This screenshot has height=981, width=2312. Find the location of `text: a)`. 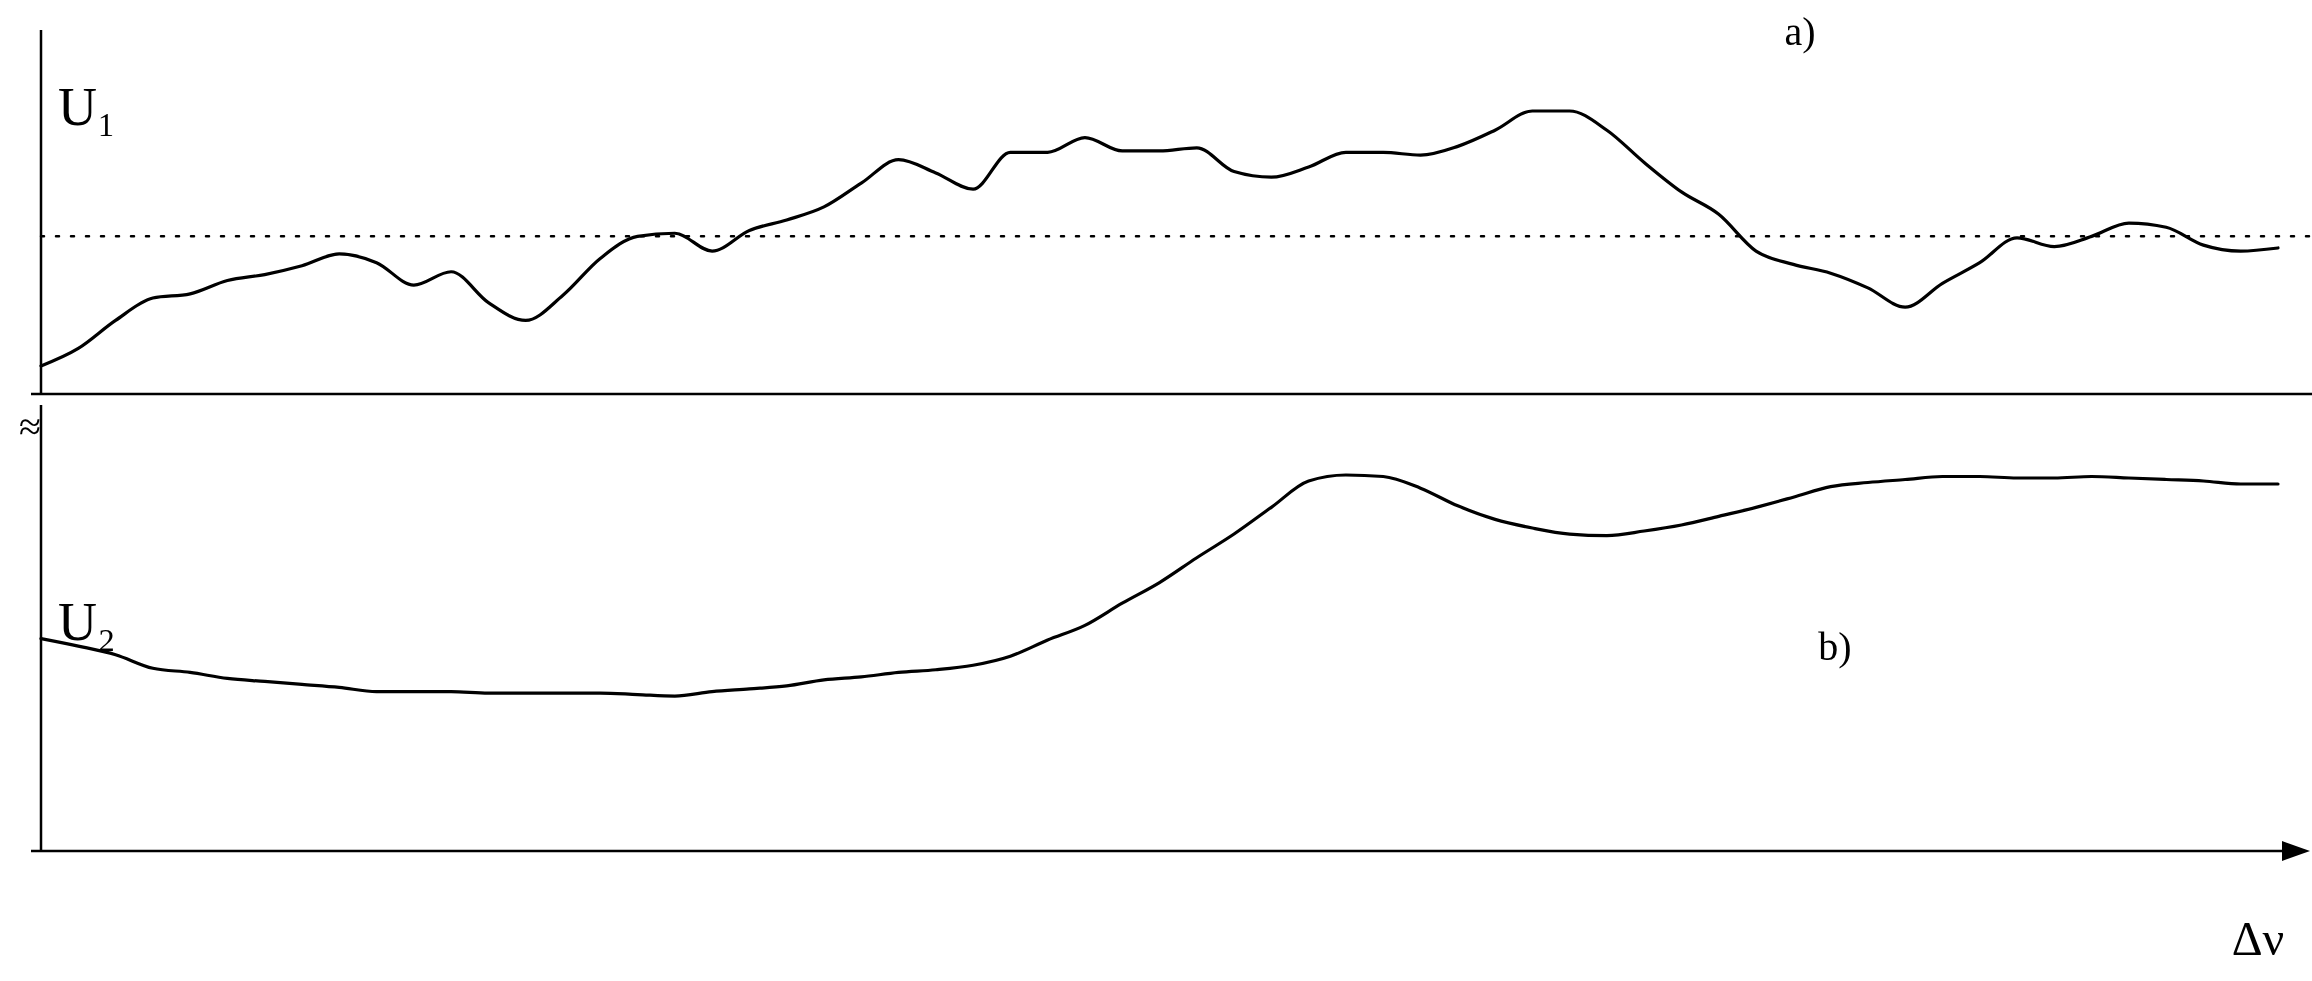

text: a) is located at coordinates (1800, 31).